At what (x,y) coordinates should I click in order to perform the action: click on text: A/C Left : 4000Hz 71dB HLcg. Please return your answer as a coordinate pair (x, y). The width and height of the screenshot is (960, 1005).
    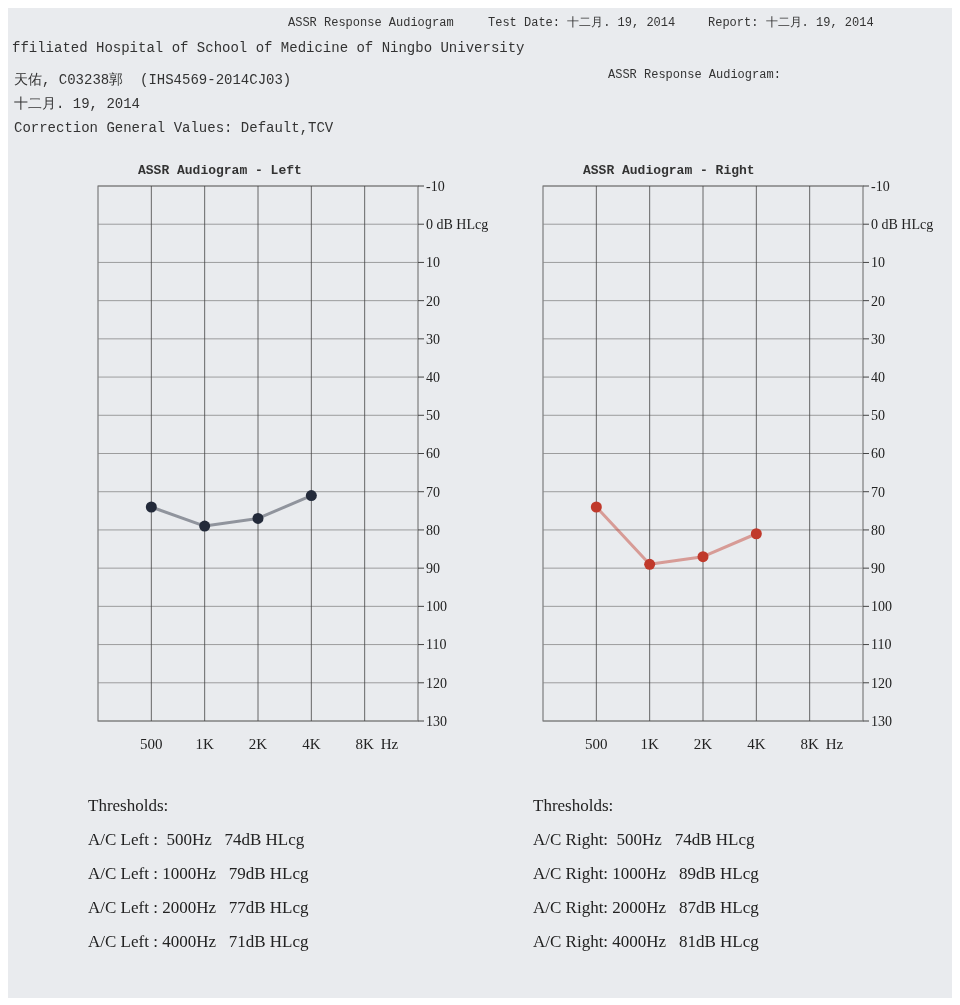
    Looking at the image, I should click on (198, 941).